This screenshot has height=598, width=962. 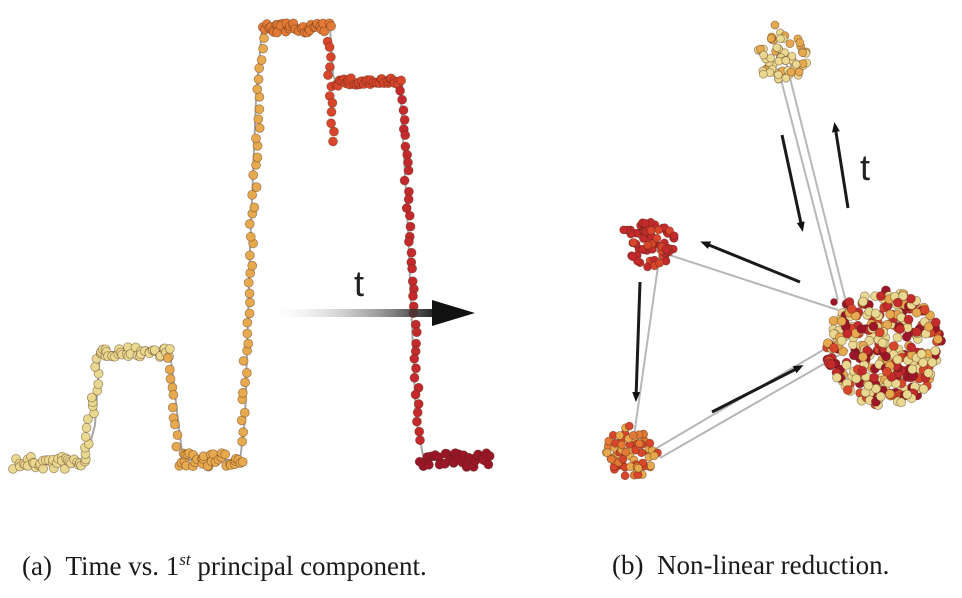 I want to click on caption-b-text: Non-linear reduction., so click(x=773, y=565).